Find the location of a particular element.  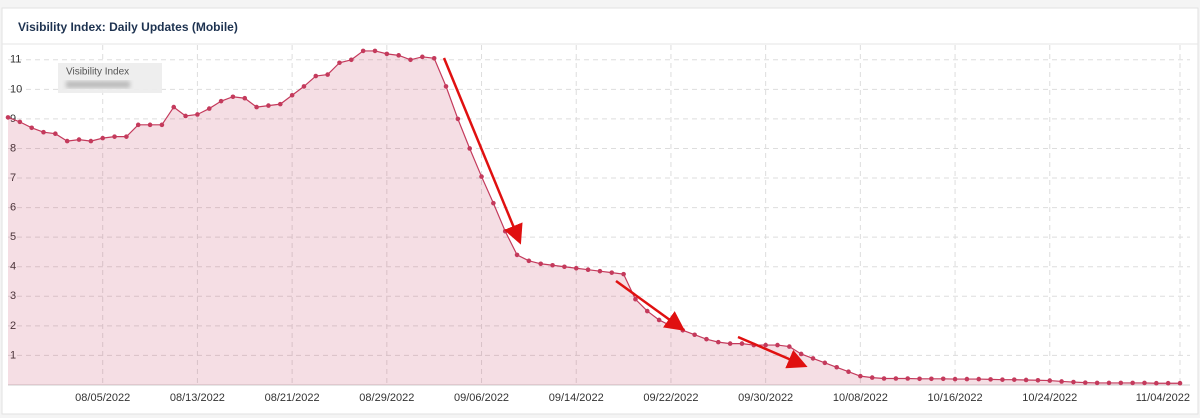

y-tick-label: 7 is located at coordinates (13, 178).